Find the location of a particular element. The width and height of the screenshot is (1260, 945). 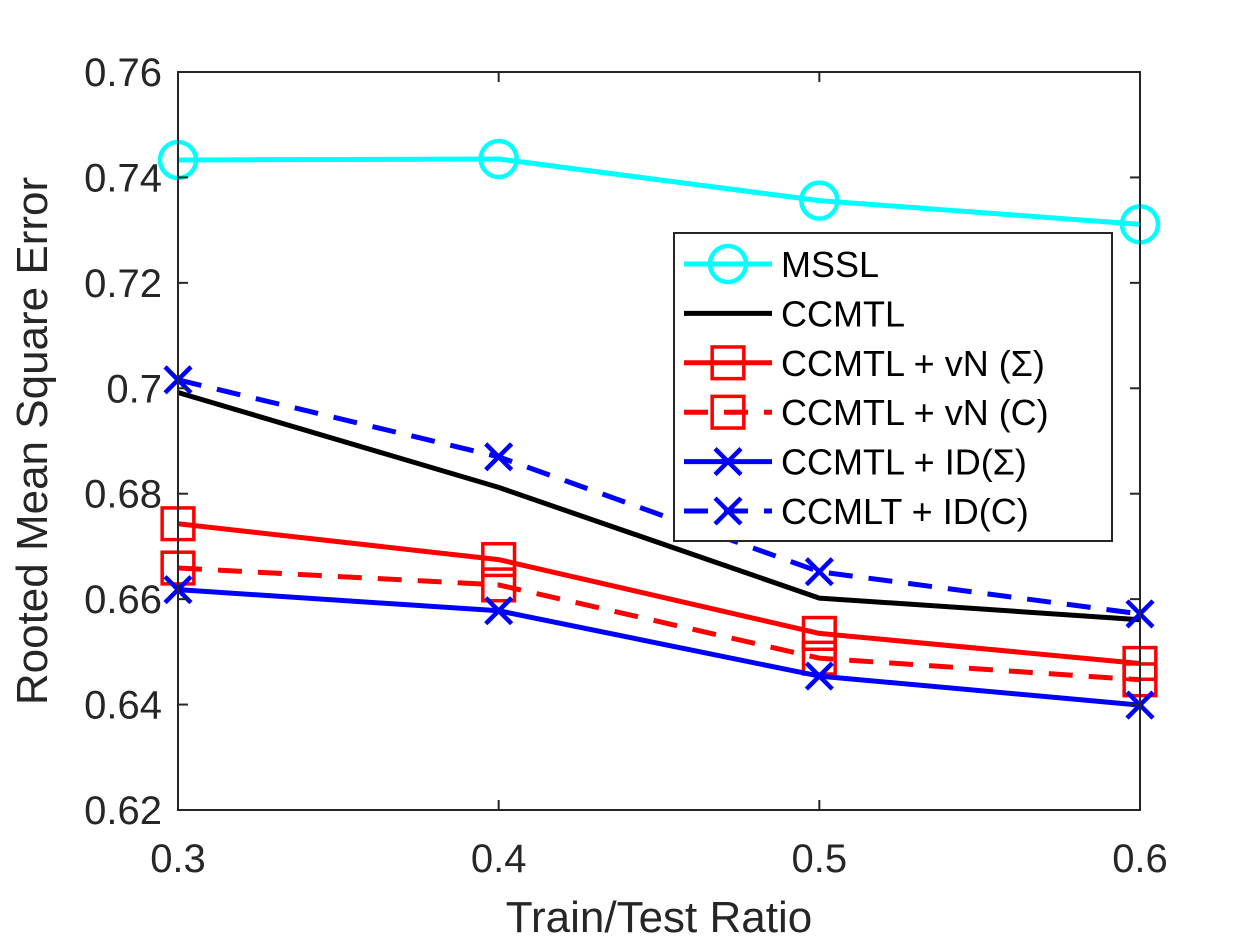

y-tick-label: 0.66 is located at coordinates (123, 600).